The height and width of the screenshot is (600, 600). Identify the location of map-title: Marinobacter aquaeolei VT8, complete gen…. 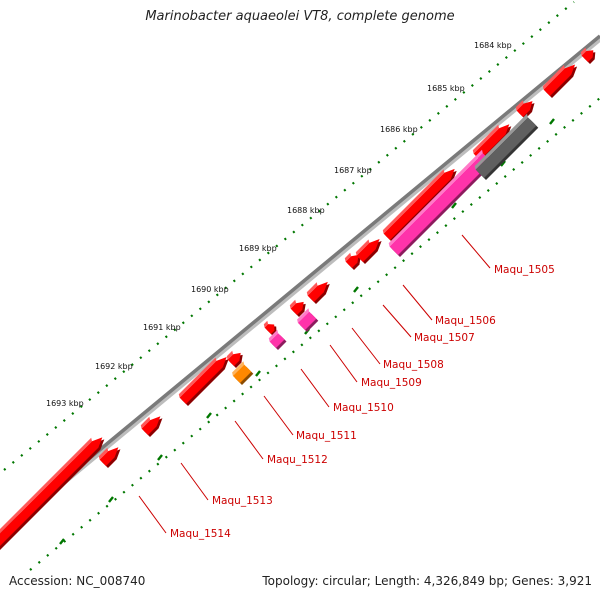
(300, 16).